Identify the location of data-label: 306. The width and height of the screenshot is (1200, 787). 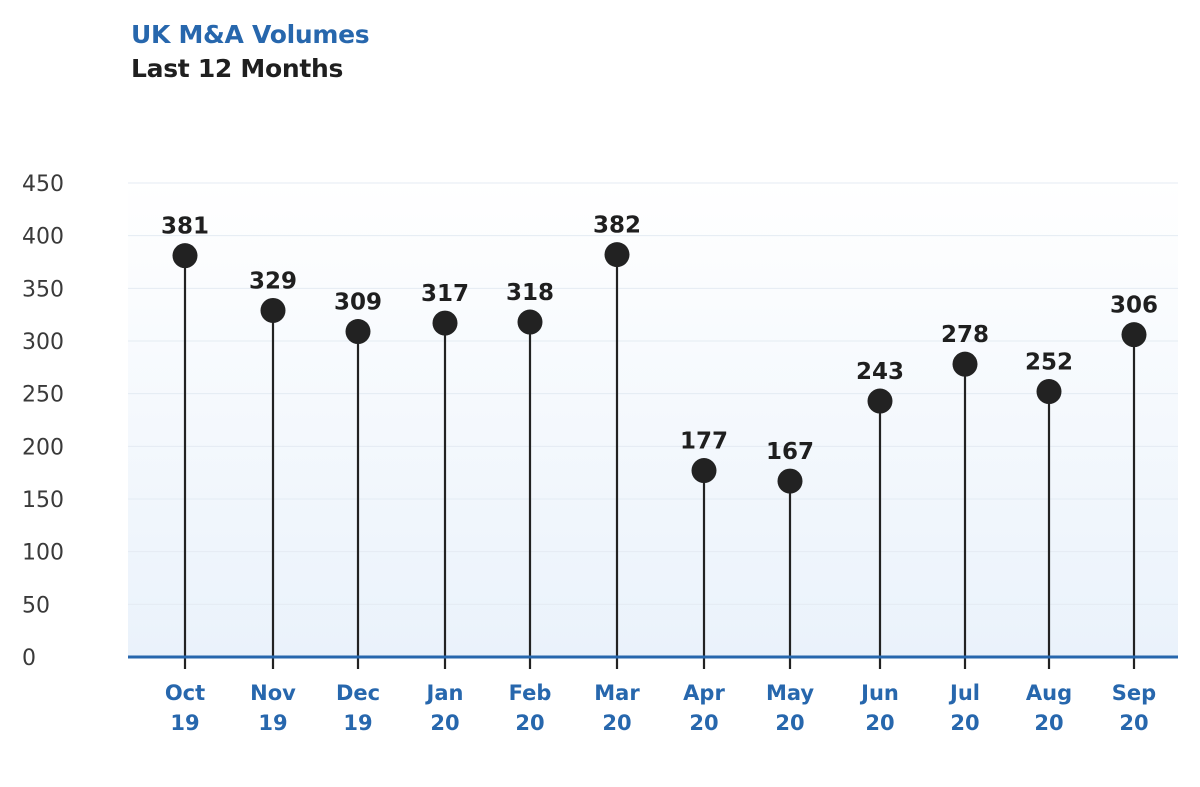
(1134, 306).